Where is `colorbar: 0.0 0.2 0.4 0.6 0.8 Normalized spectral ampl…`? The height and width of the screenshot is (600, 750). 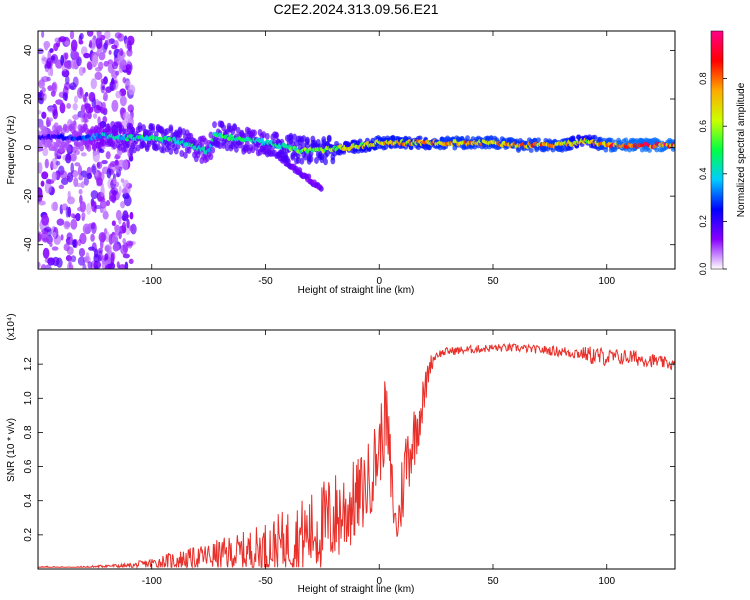 colorbar: 0.0 0.2 0.4 0.6 0.8 Normalized spectral ampl… is located at coordinates (722, 152).